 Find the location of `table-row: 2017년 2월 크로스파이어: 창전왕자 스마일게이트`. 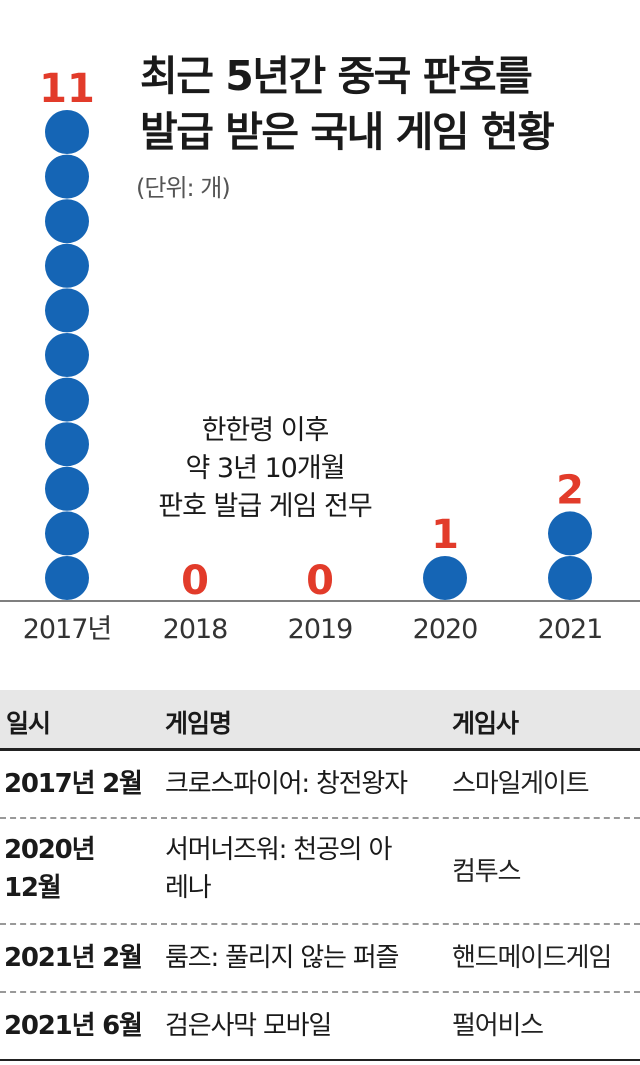

table-row: 2017년 2월 크로스파이어: 창전왕자 스마일게이트 is located at coordinates (320, 785).